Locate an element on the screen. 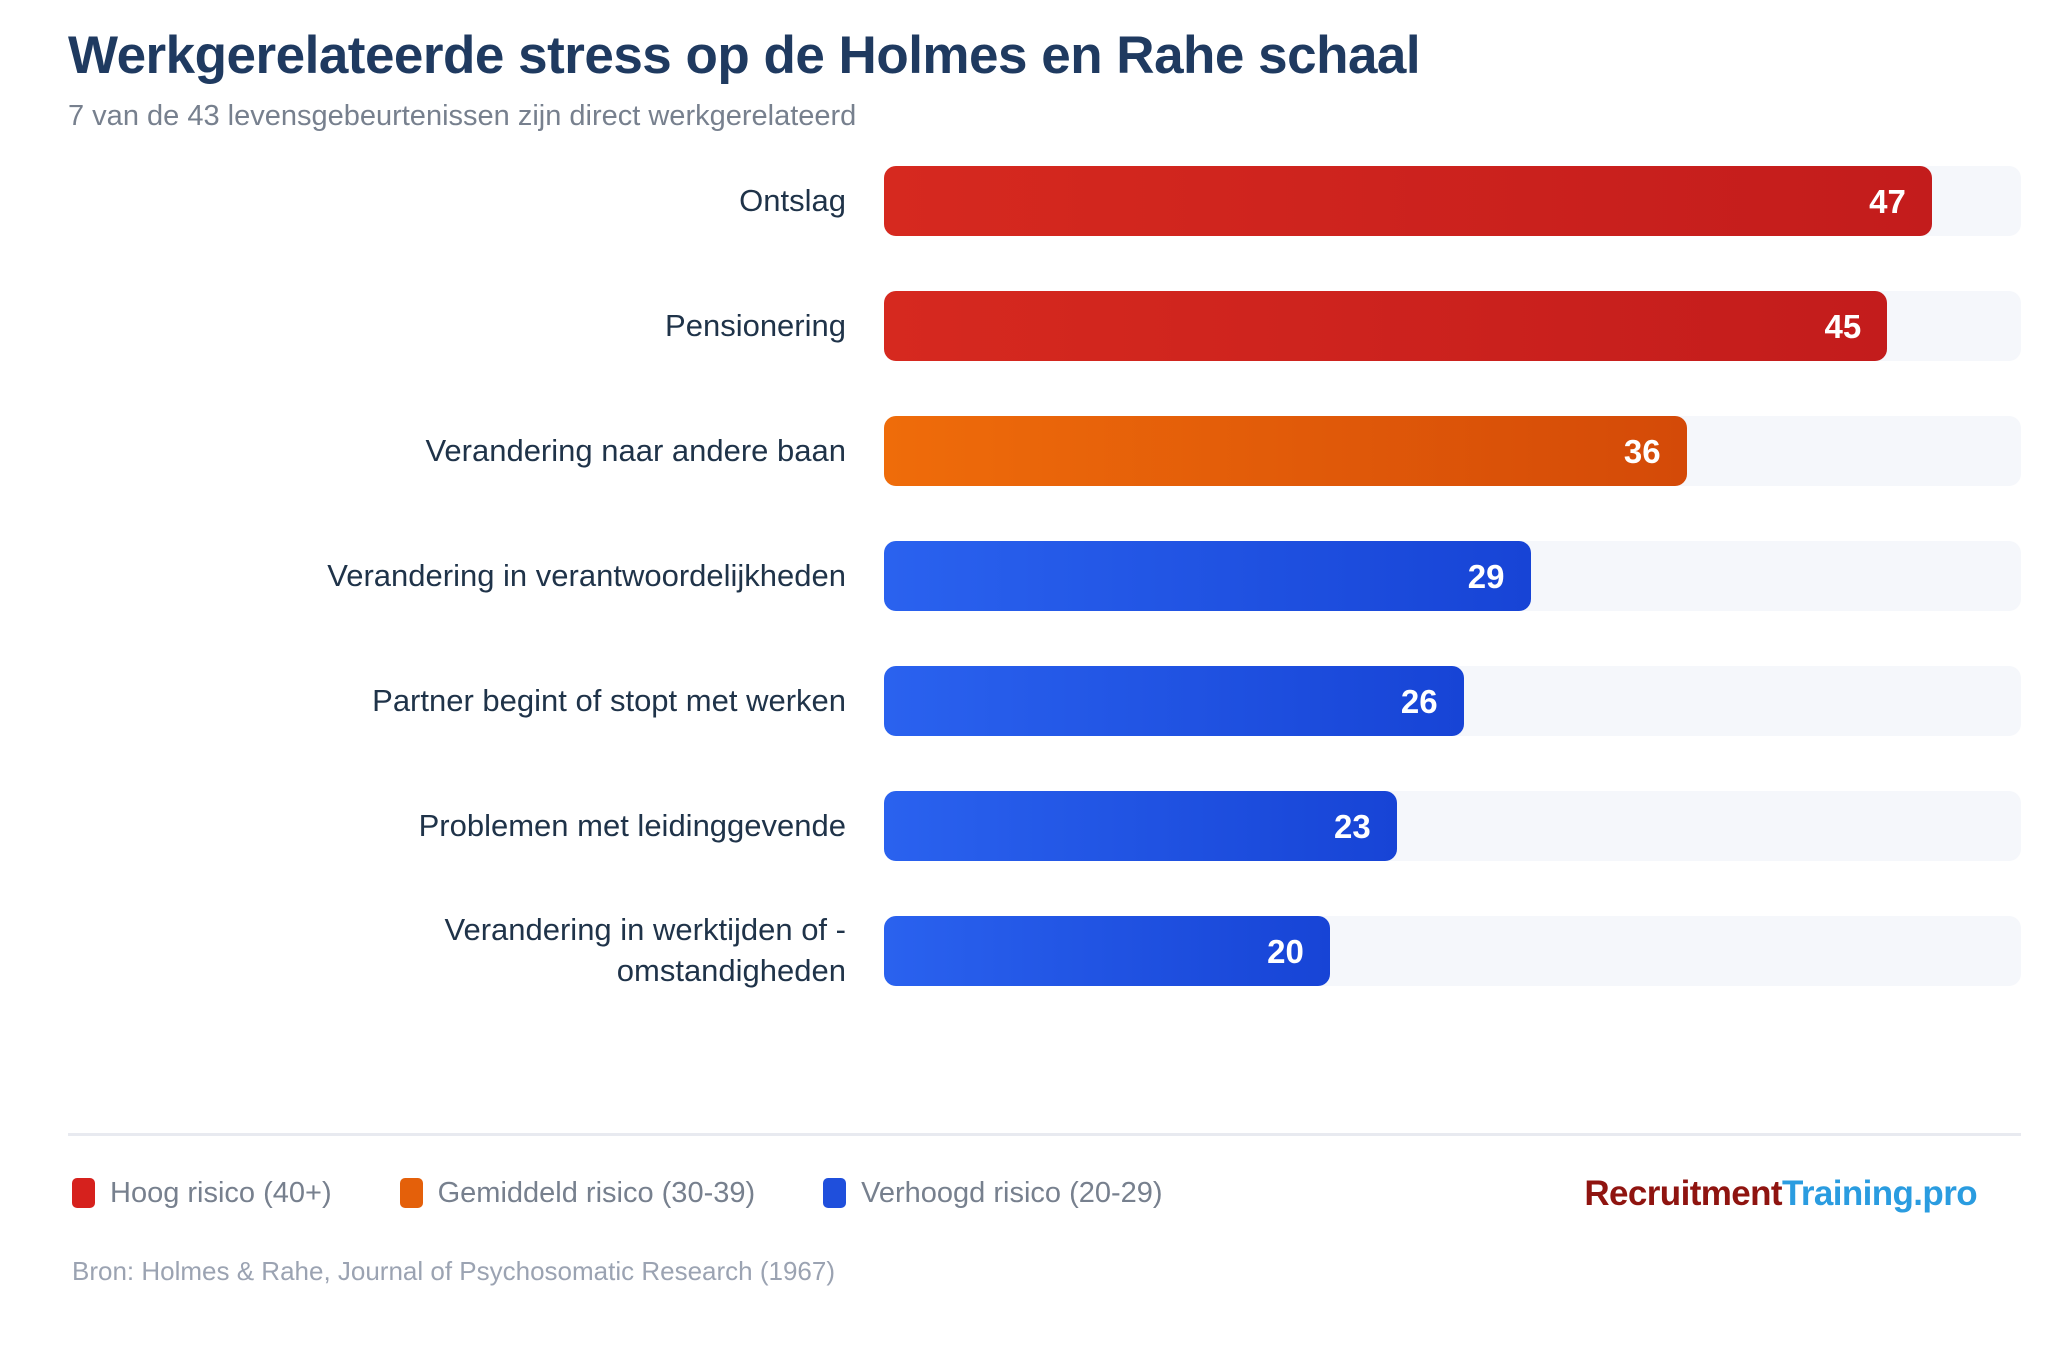  bar-track: 29 is located at coordinates (1452, 576).